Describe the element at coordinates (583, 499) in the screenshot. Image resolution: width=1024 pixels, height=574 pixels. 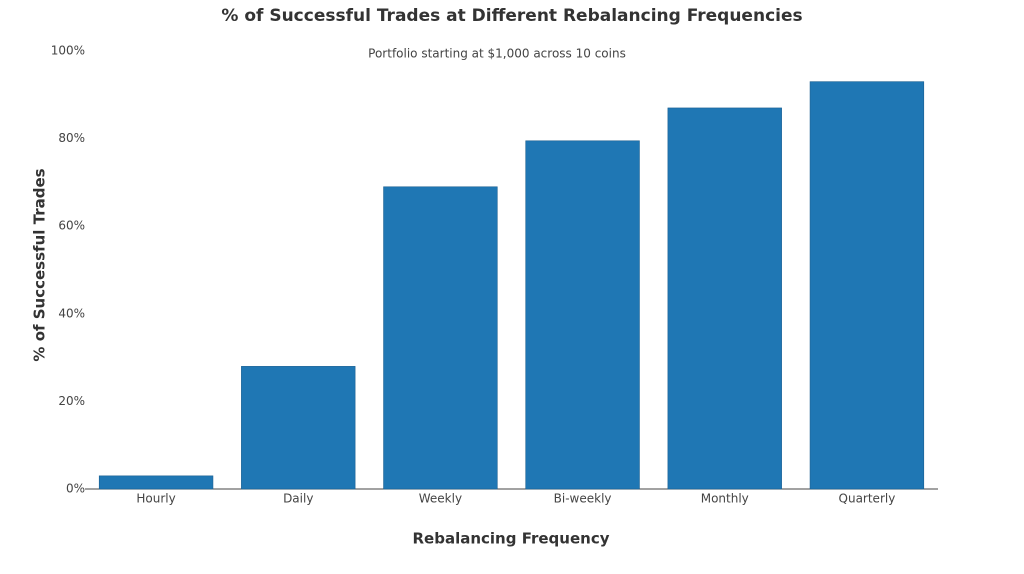
I see `x-tick-label: Bi-weekly` at that location.